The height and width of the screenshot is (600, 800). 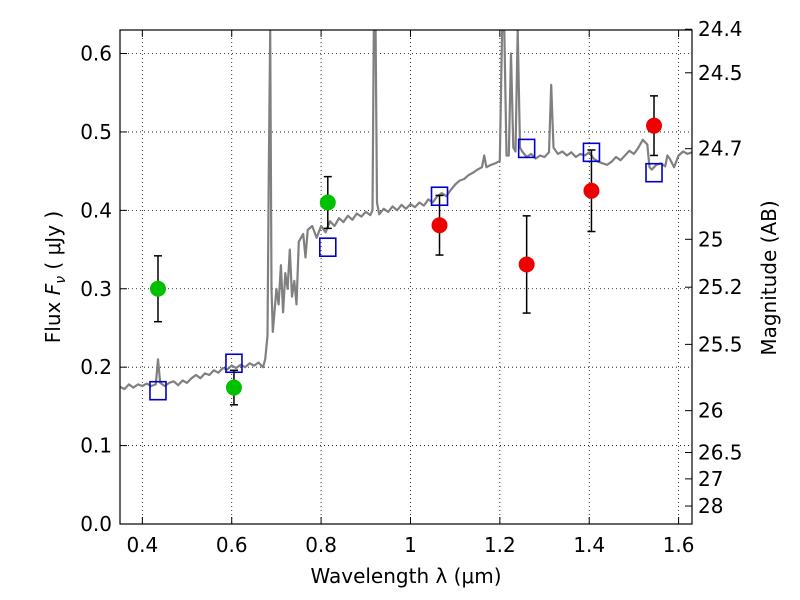 I want to click on x-tick-label: 1.4, so click(x=589, y=545).